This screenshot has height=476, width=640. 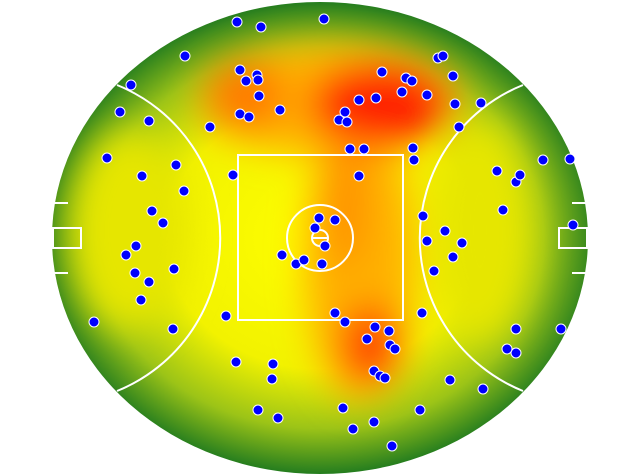 I want to click on centre-square, so click(x=320, y=237).